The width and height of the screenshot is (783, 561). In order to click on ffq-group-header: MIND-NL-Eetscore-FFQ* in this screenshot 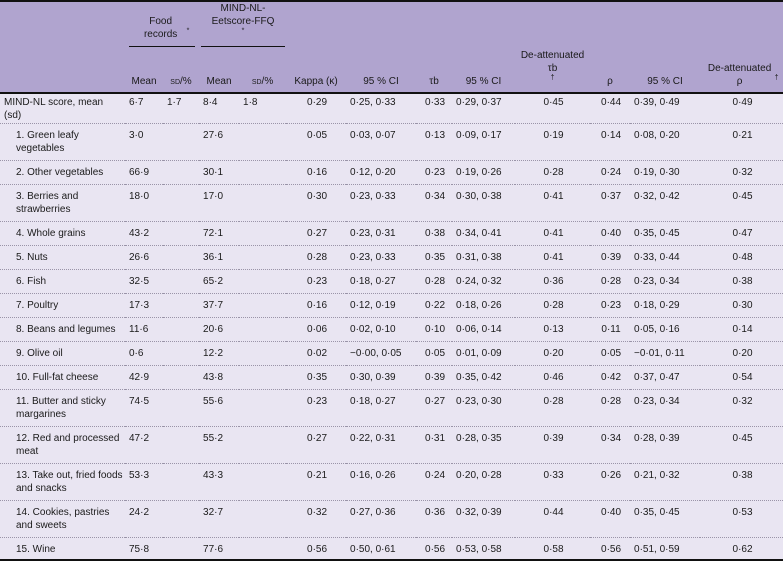, I will do `click(243, 25)`.